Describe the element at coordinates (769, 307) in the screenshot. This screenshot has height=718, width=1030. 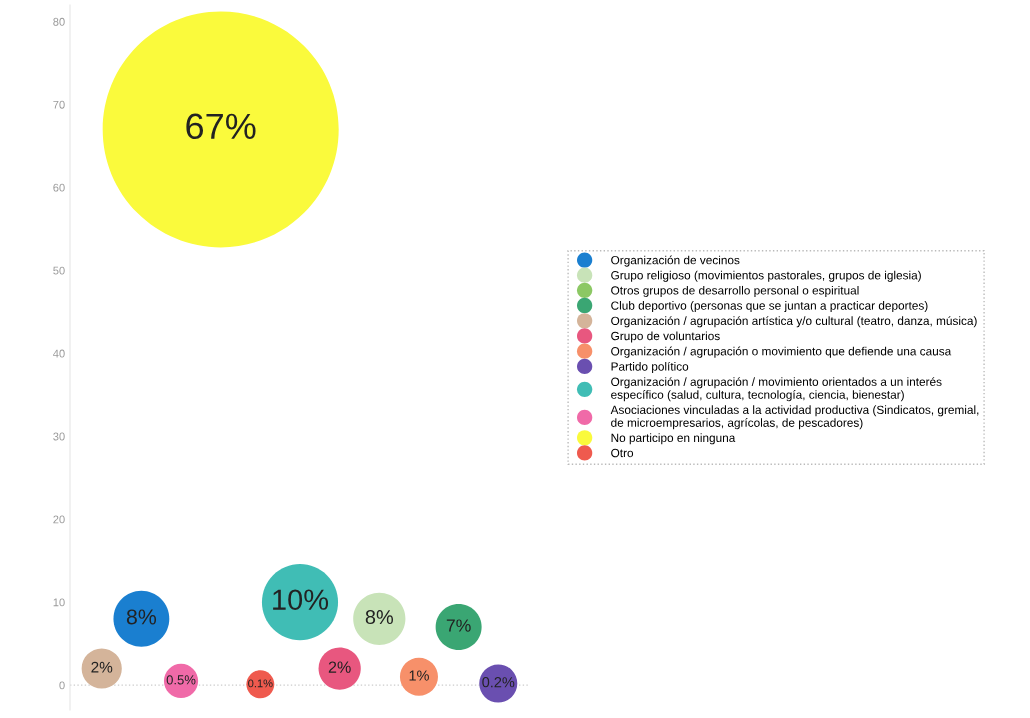
I see `legend-label: Club deportivo (personas que se juntan a practicar deportes)` at that location.